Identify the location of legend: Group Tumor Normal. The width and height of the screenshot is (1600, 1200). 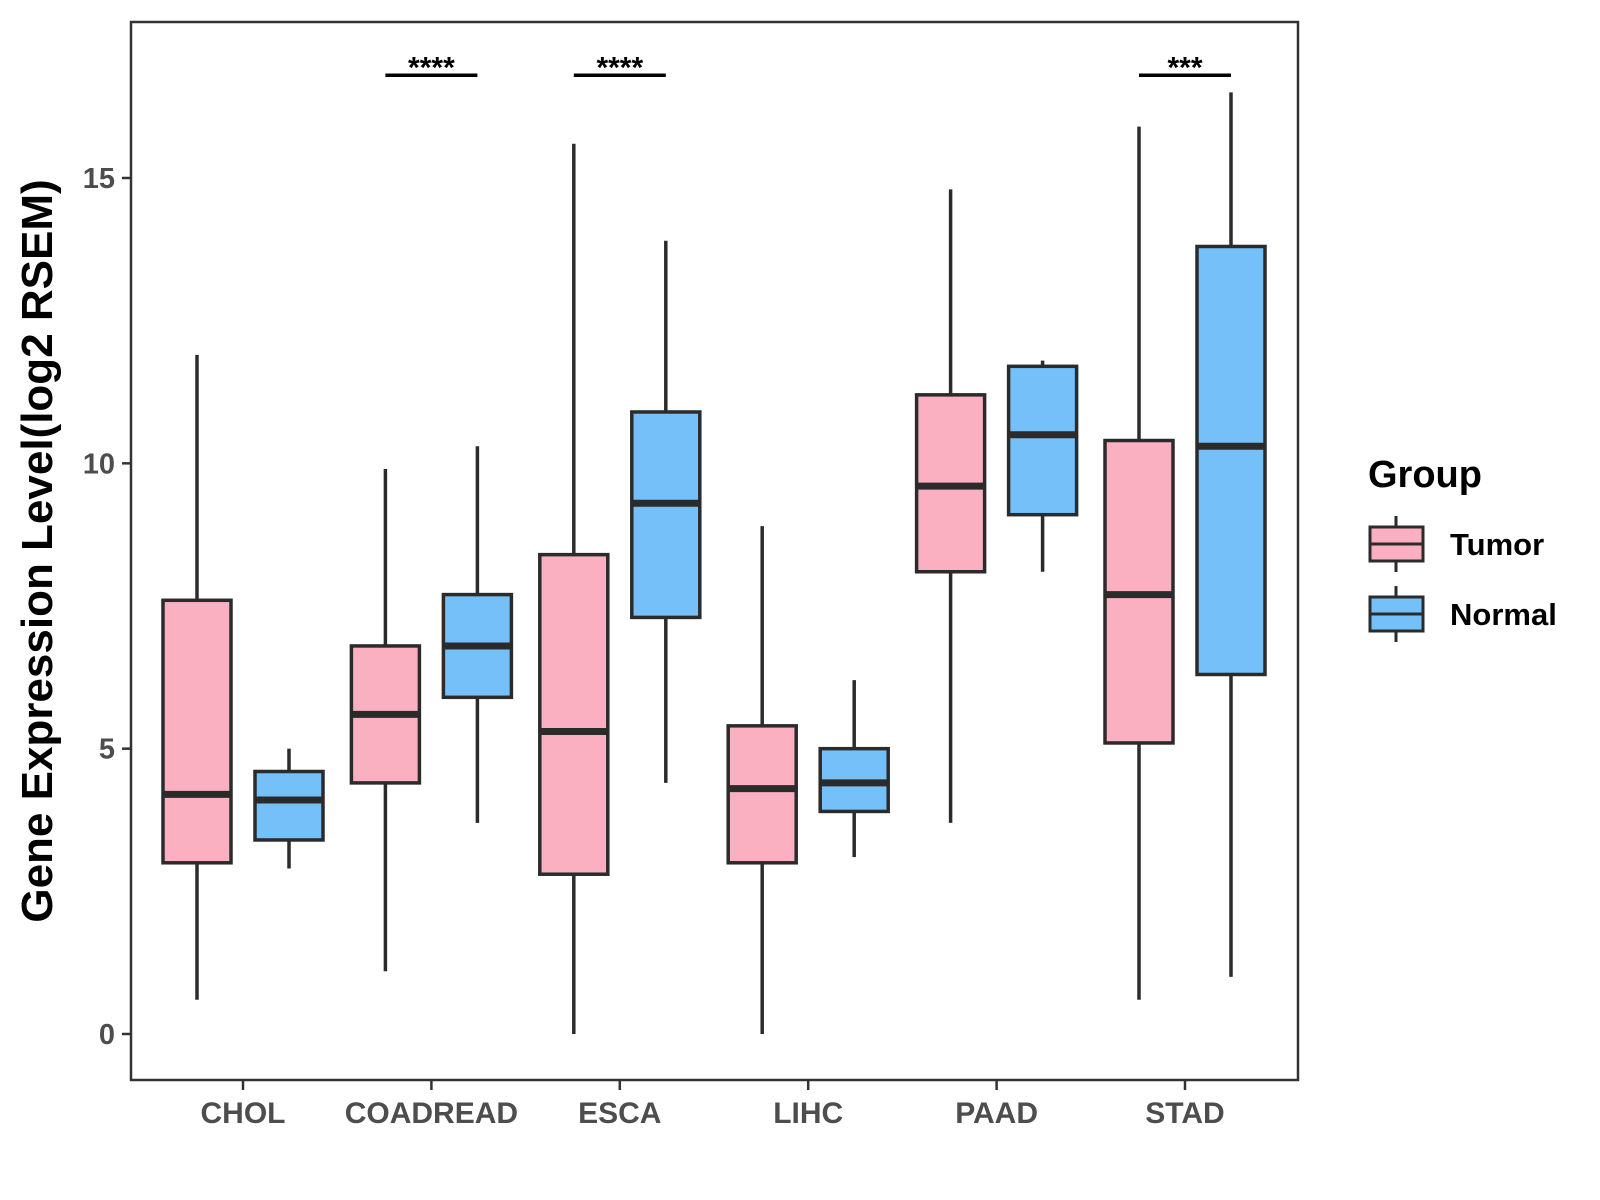
(1462, 548).